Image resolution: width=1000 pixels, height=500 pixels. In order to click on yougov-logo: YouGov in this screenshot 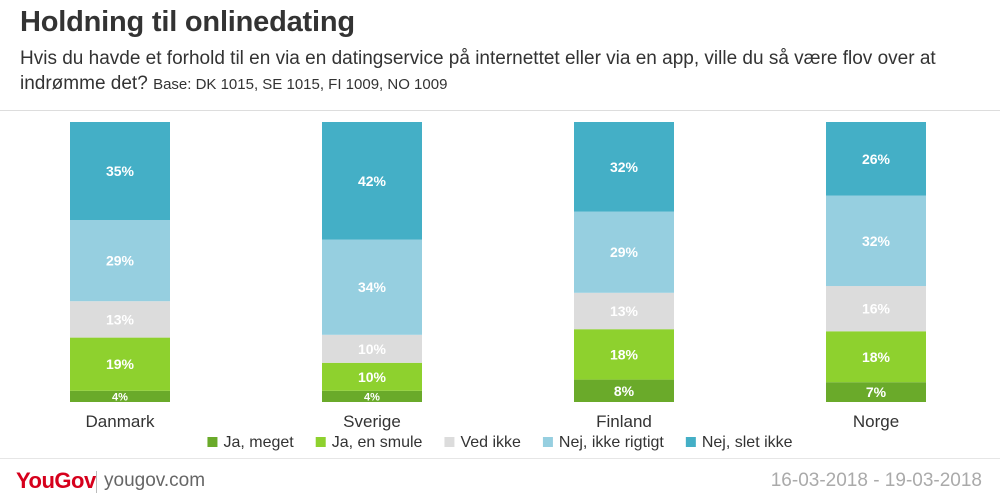, I will do `click(56, 480)`.